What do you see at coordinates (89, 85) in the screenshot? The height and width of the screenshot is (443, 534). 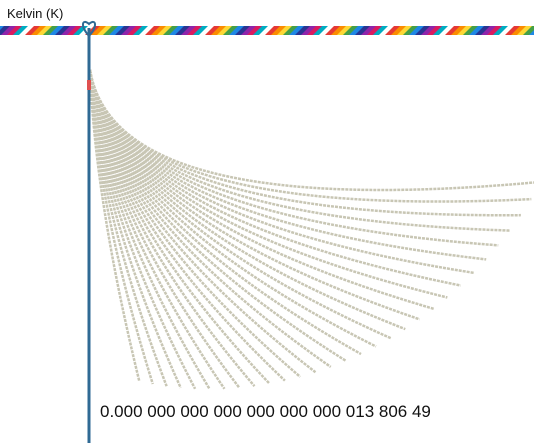 I see `marker` at bounding box center [89, 85].